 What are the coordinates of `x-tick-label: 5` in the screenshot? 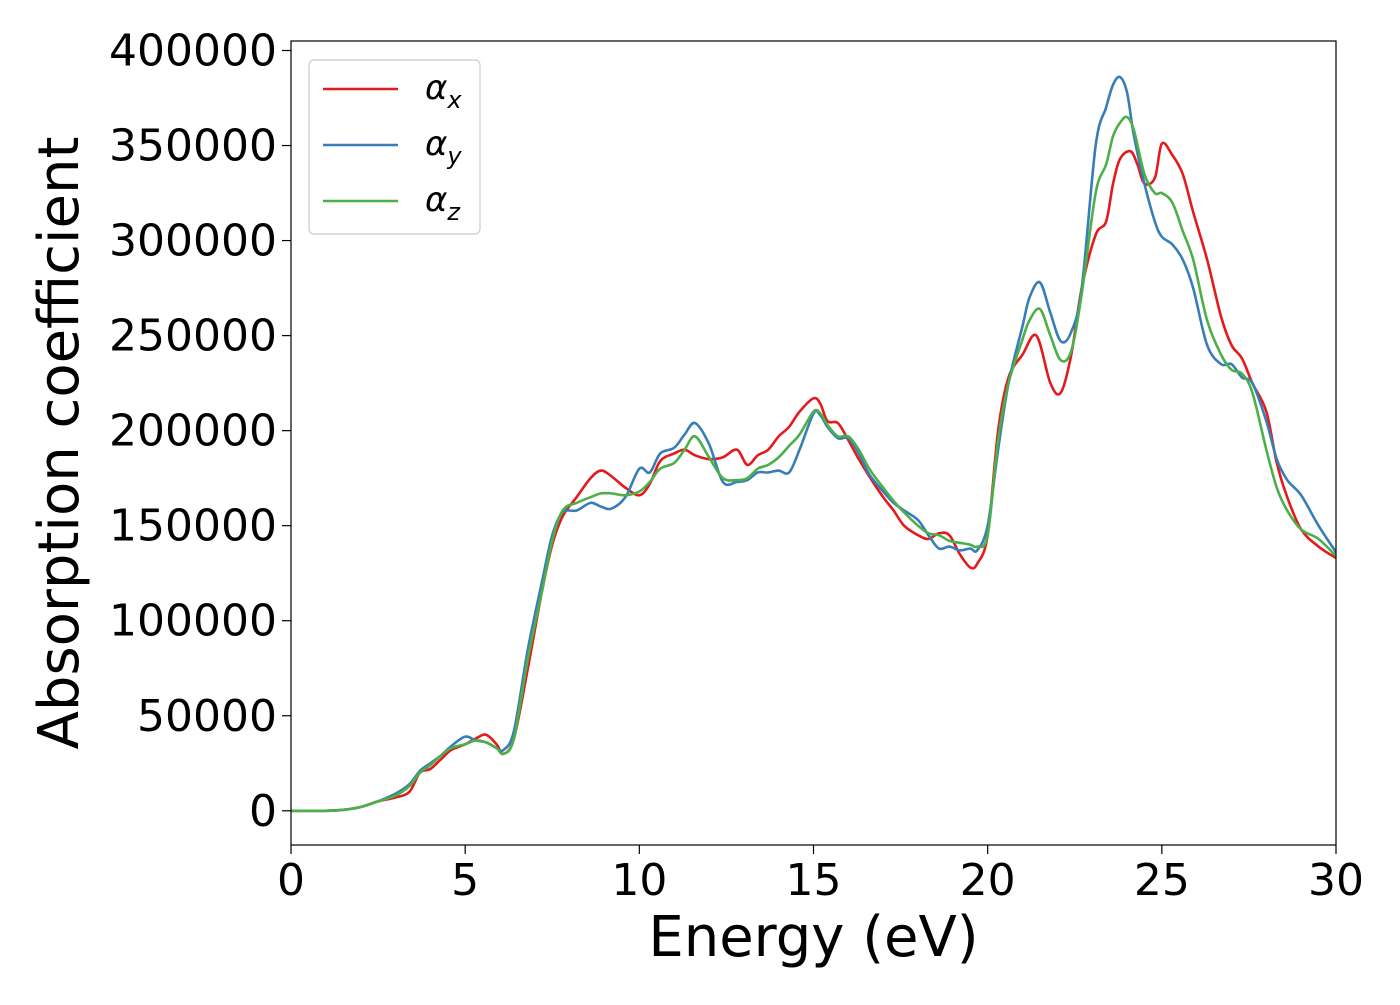 It's located at (465, 880).